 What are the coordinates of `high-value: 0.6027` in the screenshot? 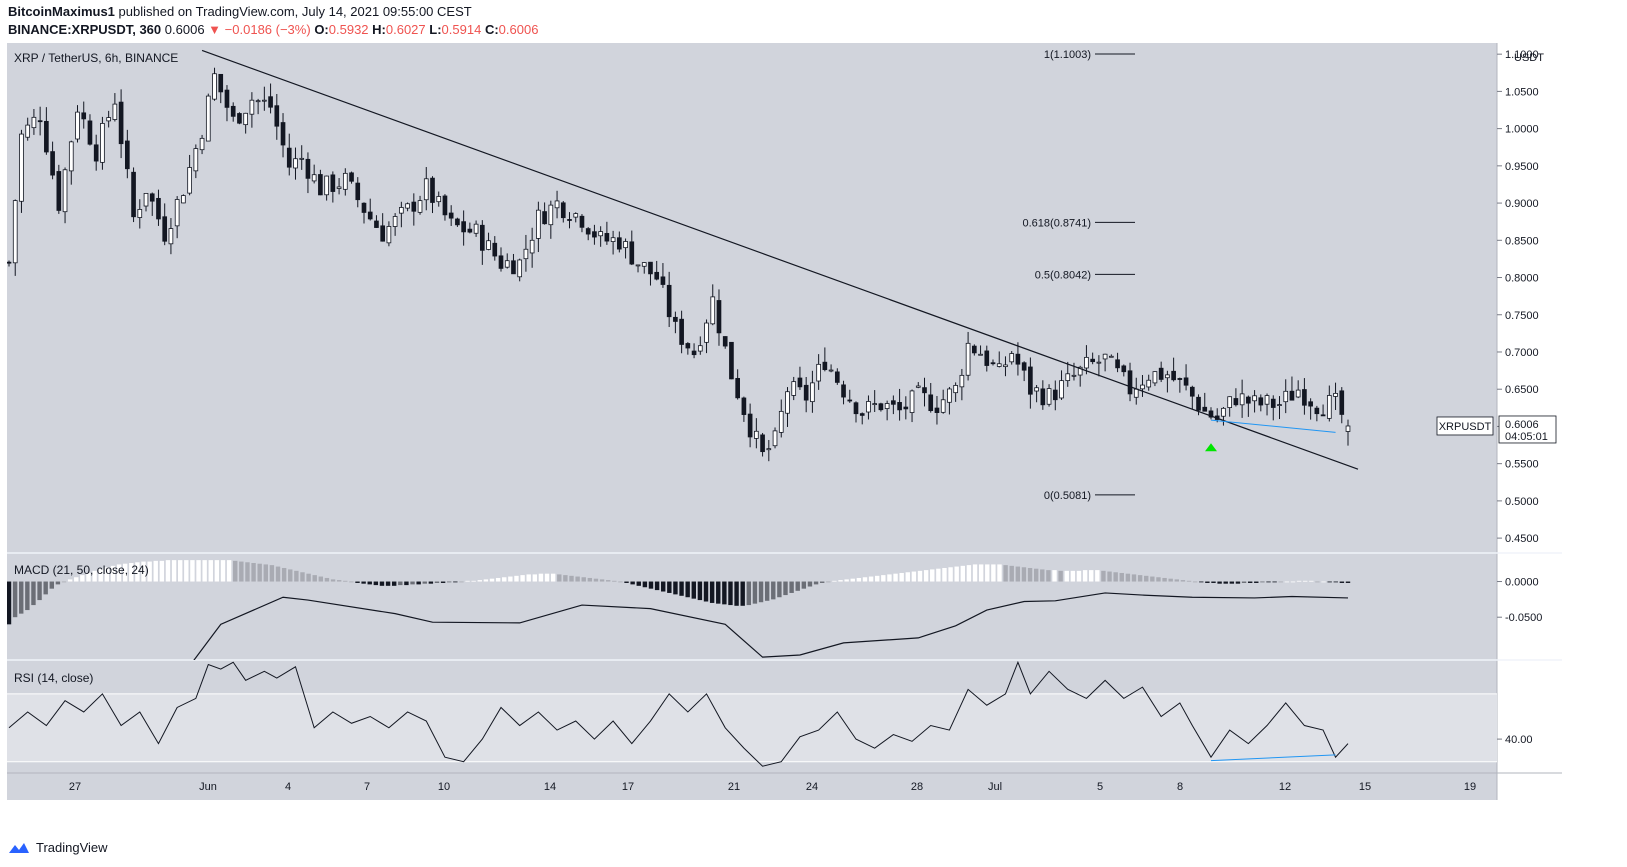 It's located at (405, 29).